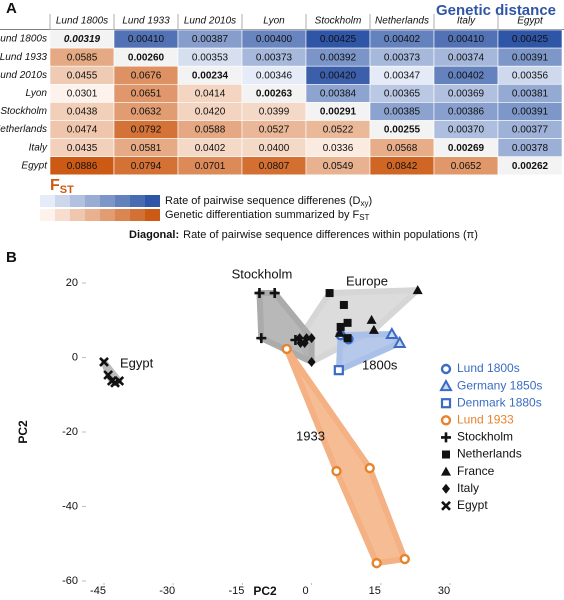  Describe the element at coordinates (23, 57) in the screenshot. I see `row-label: Lund 1933` at that location.